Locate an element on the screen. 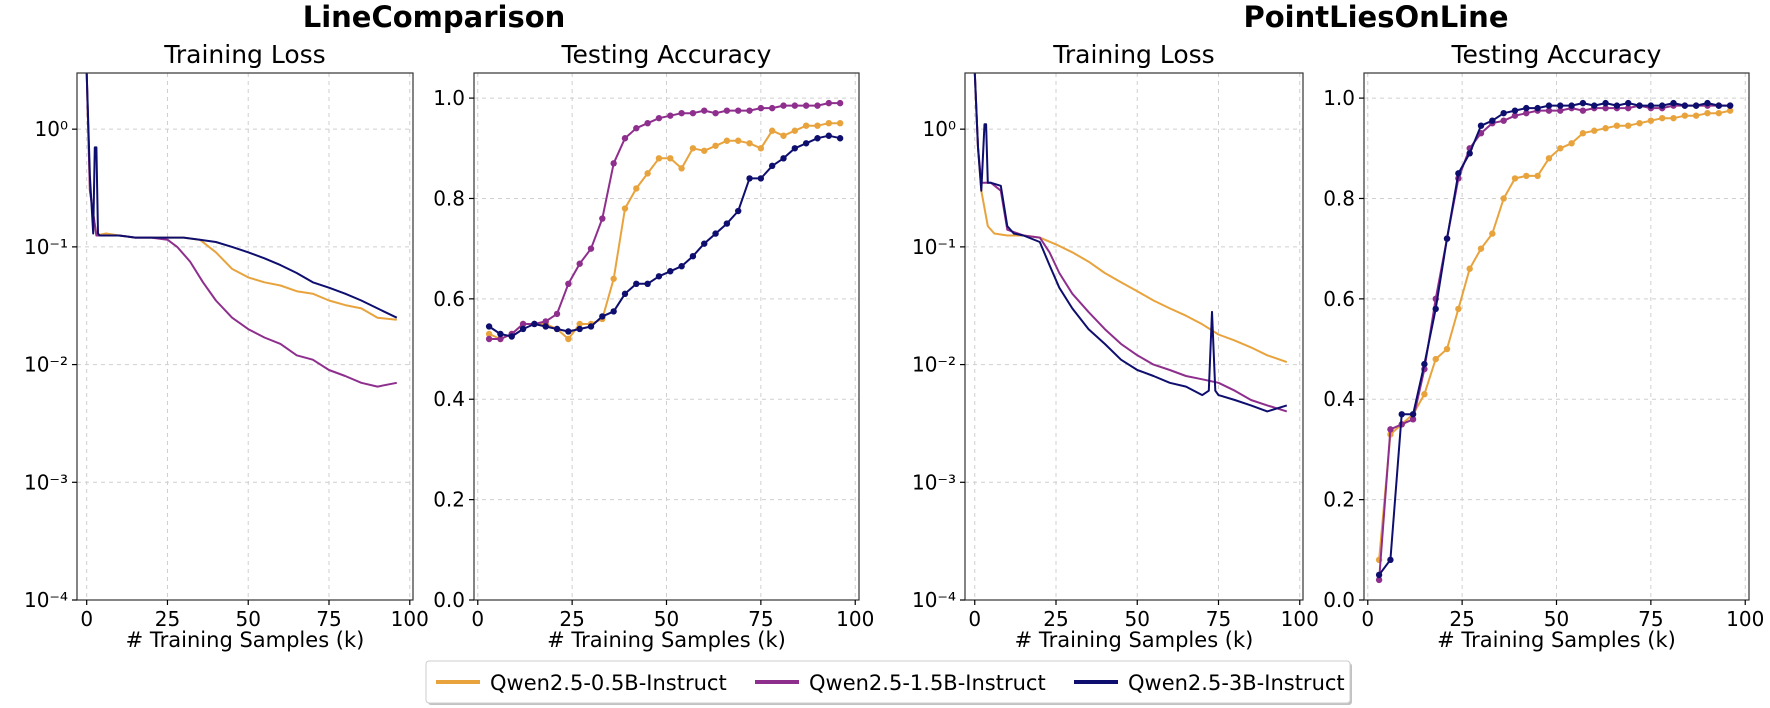  plot-frame is located at coordinates (1134, 336).